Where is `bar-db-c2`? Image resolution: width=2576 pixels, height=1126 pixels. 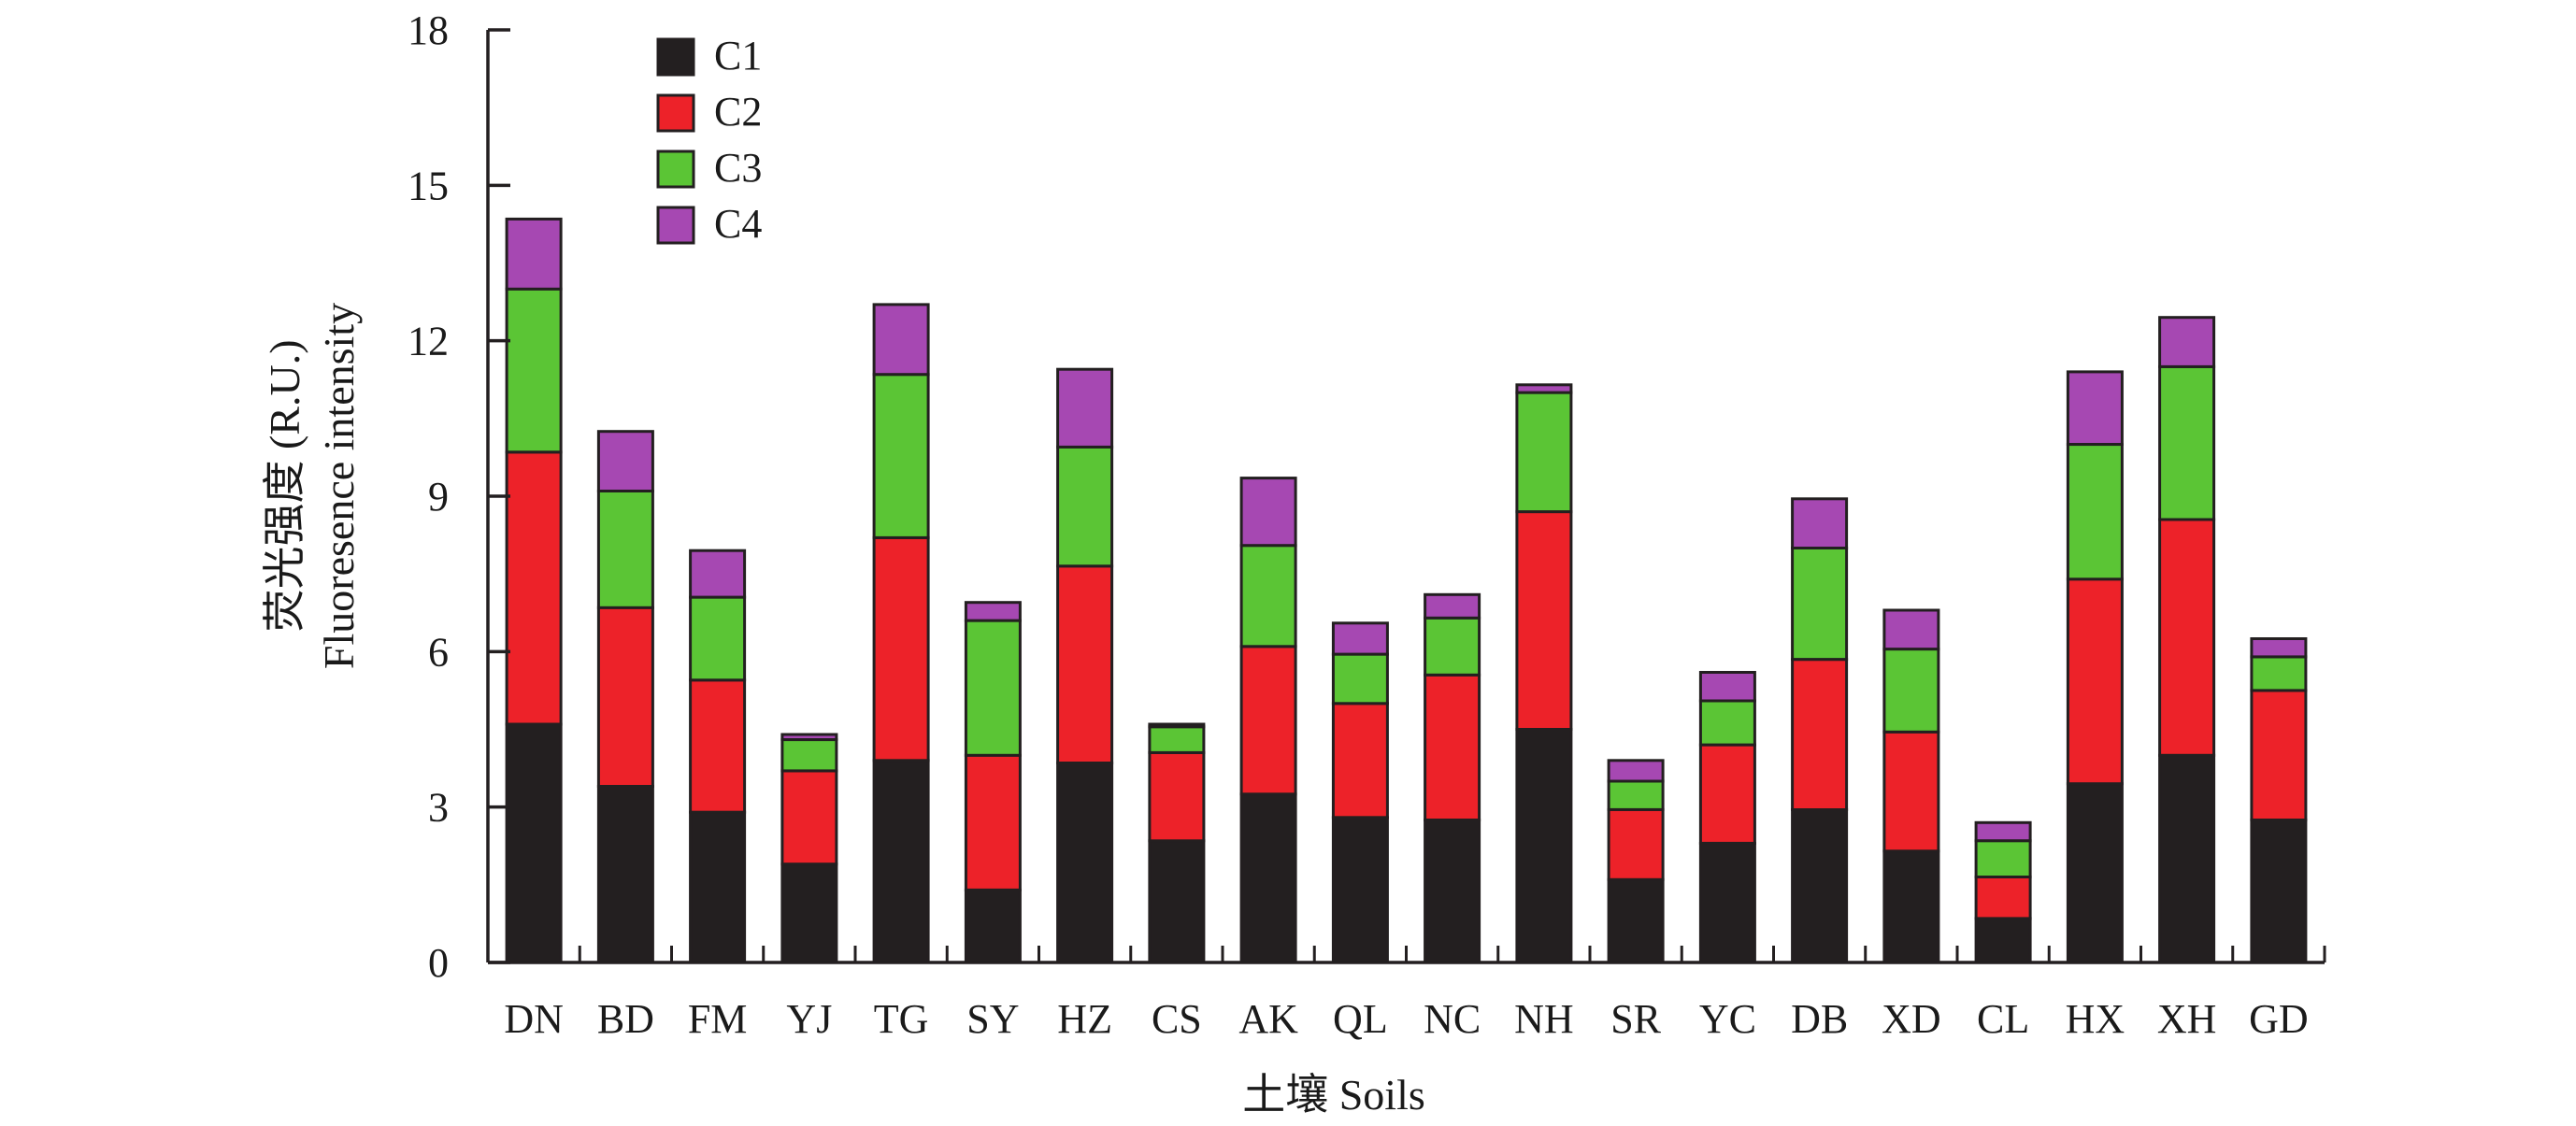
bar-db-c2 is located at coordinates (1820, 735).